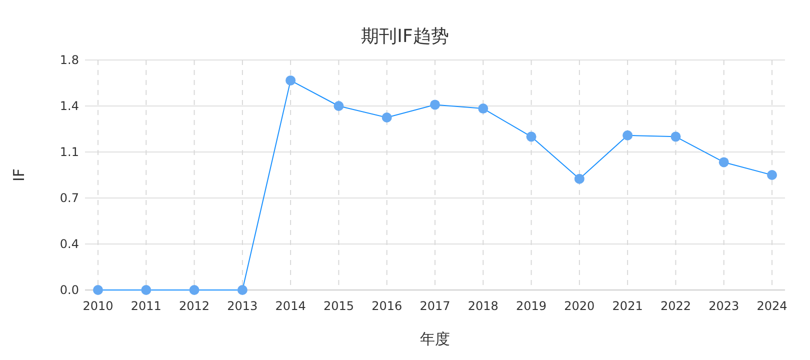 The height and width of the screenshot is (360, 810). I want to click on y-axis-title: IF, so click(19, 175).